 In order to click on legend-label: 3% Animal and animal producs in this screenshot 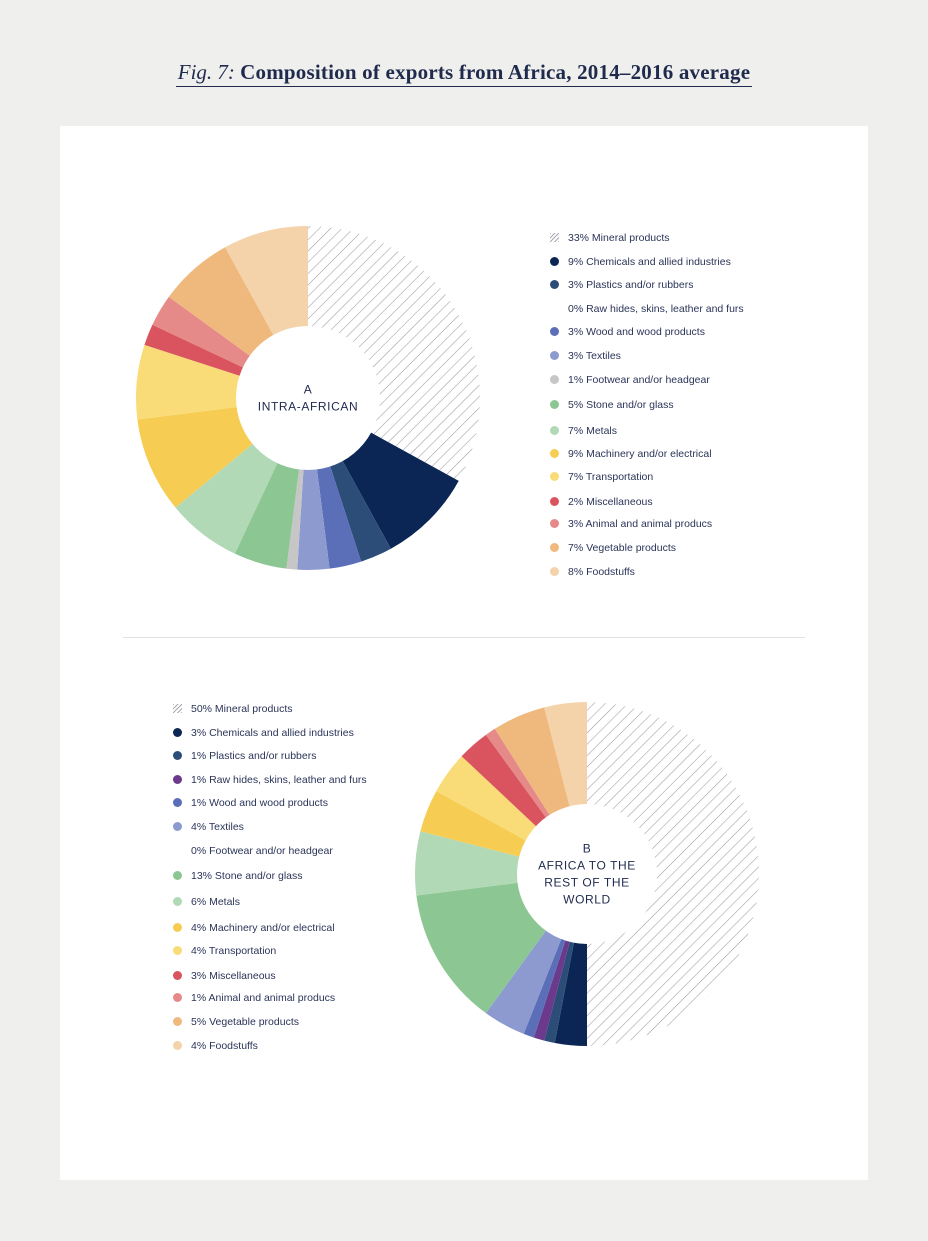, I will do `click(640, 524)`.